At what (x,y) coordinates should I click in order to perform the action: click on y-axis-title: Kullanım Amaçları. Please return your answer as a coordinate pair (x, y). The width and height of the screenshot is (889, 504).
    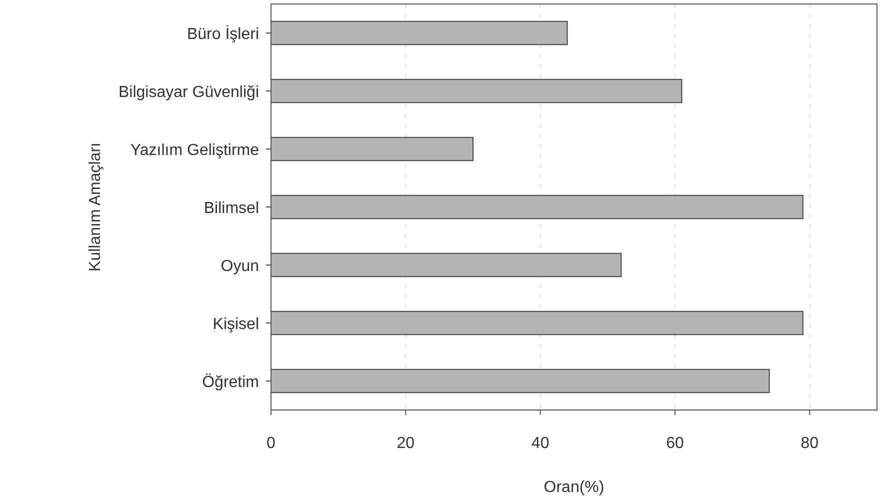
    Looking at the image, I should click on (95, 207).